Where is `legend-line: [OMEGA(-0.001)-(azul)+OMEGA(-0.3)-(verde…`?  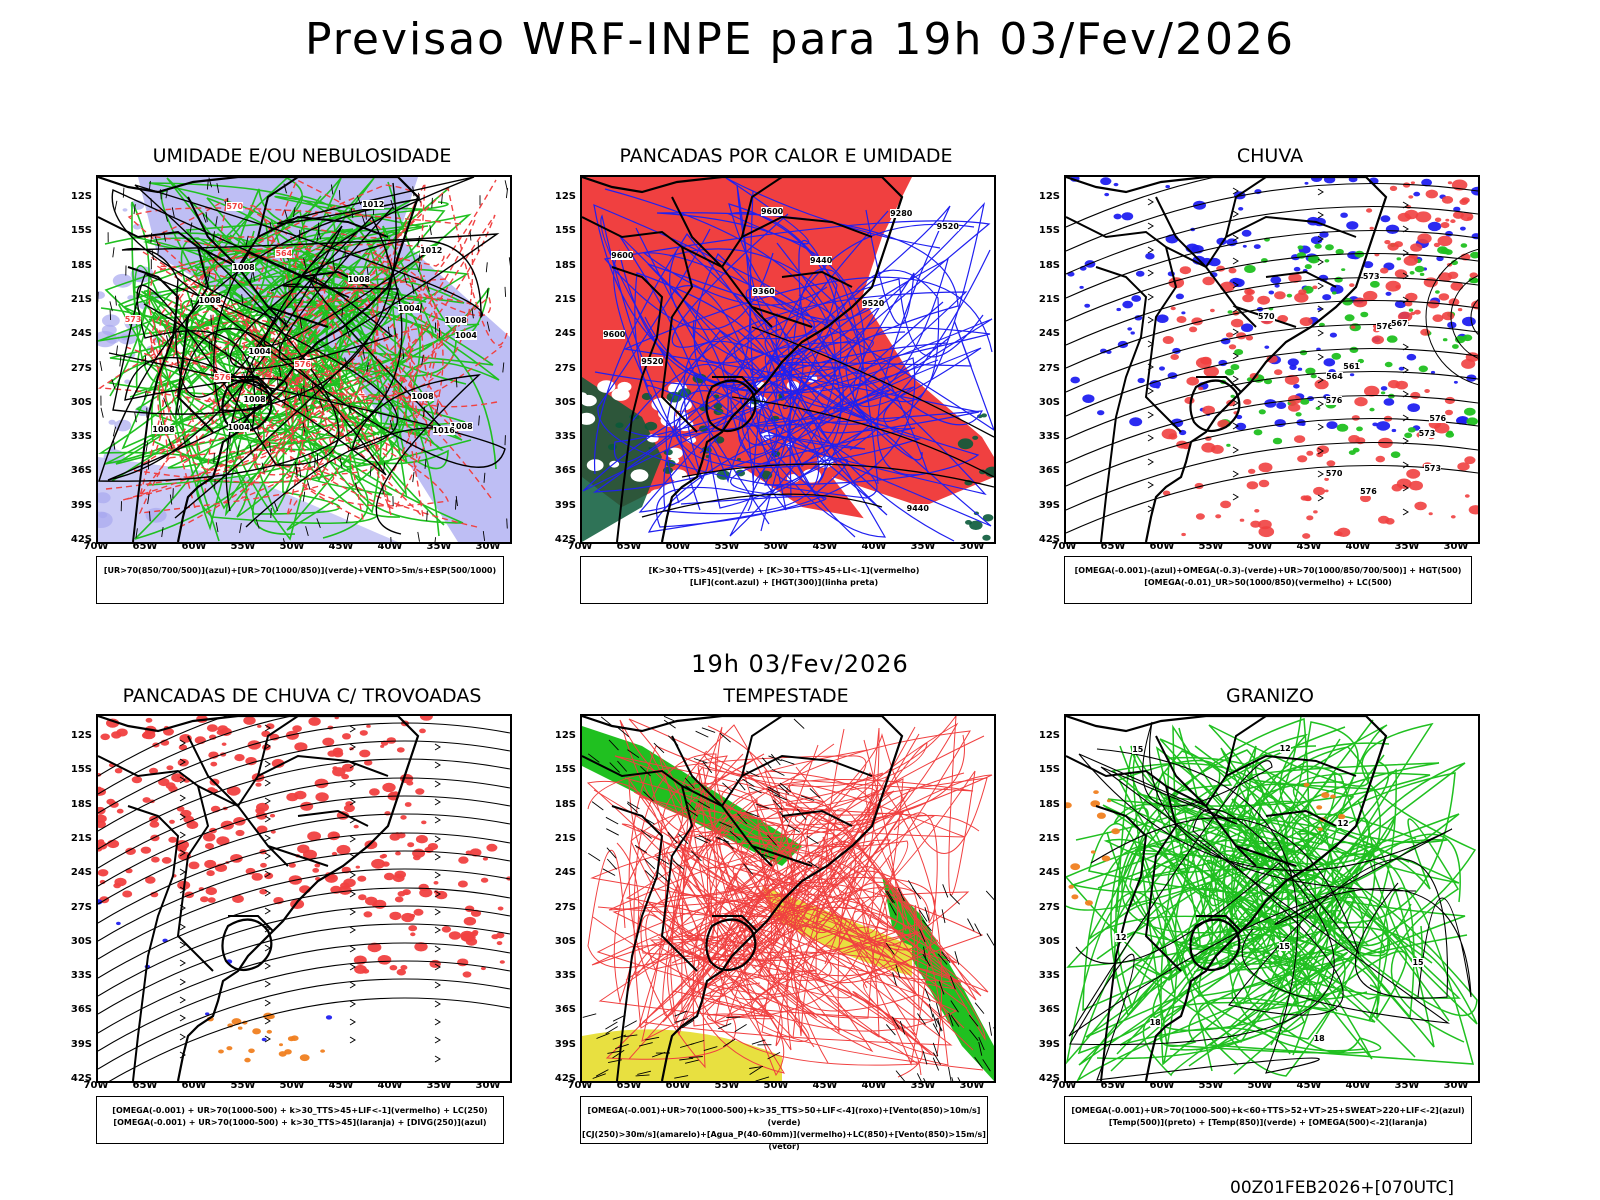 legend-line: [OMEGA(-0.001)-(azul)+OMEGA(-0.3)-(verde… is located at coordinates (1268, 570).